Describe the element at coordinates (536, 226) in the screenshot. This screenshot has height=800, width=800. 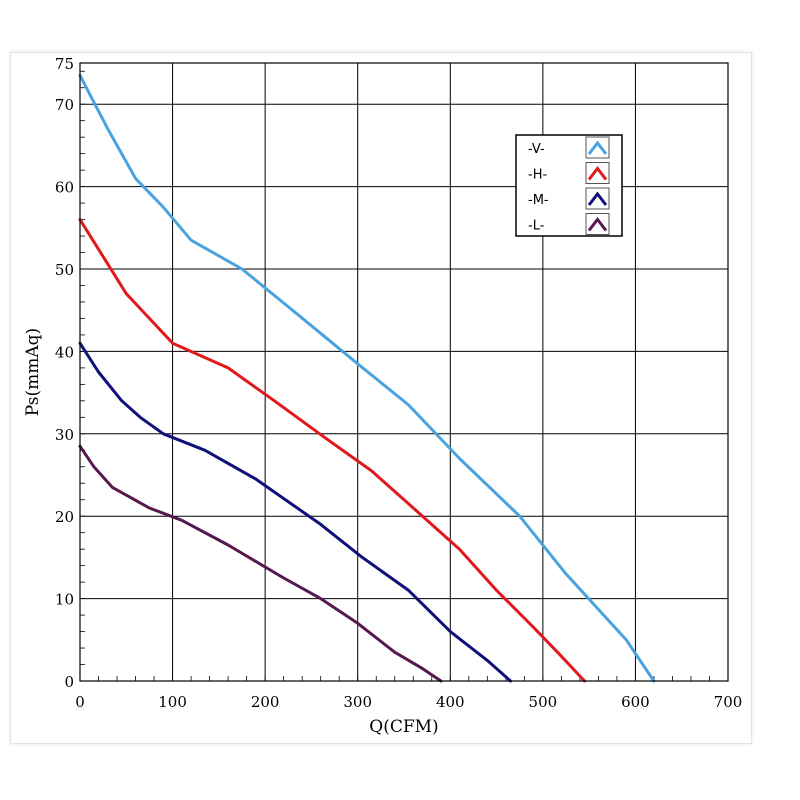
I see `legend-label: -L-` at that location.